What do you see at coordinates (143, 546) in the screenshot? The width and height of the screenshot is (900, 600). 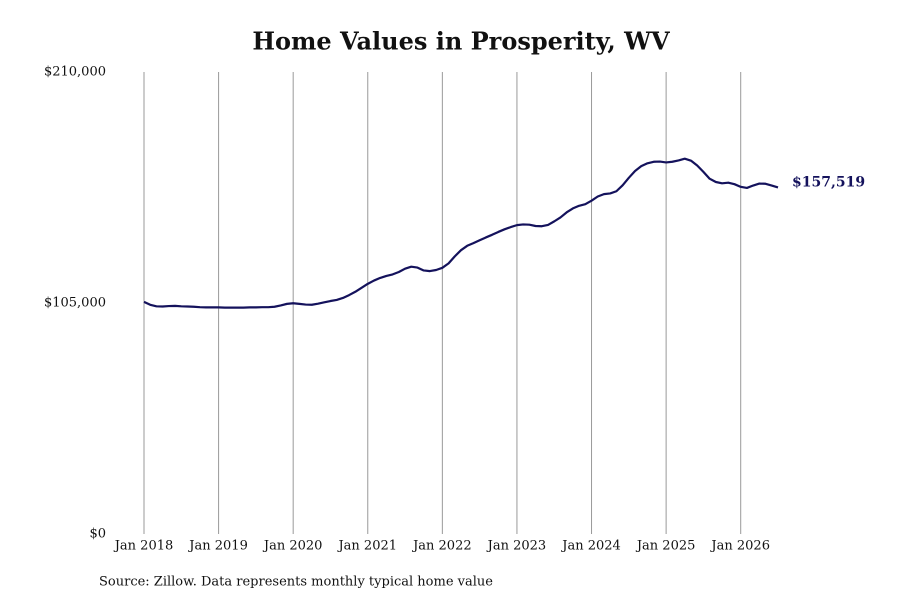 I see `x-tick-label: Jan 2018` at bounding box center [143, 546].